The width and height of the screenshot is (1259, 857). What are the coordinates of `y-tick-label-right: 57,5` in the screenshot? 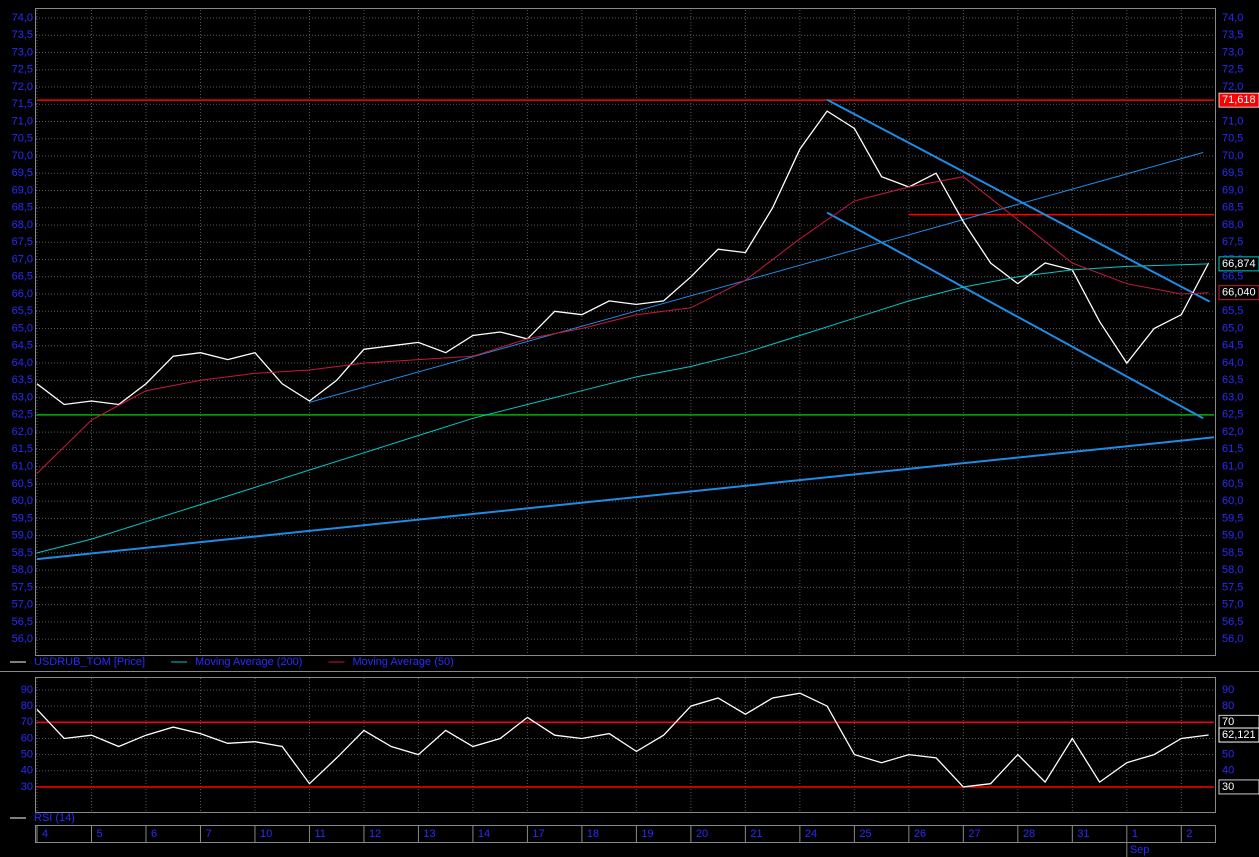 It's located at (1232, 587).